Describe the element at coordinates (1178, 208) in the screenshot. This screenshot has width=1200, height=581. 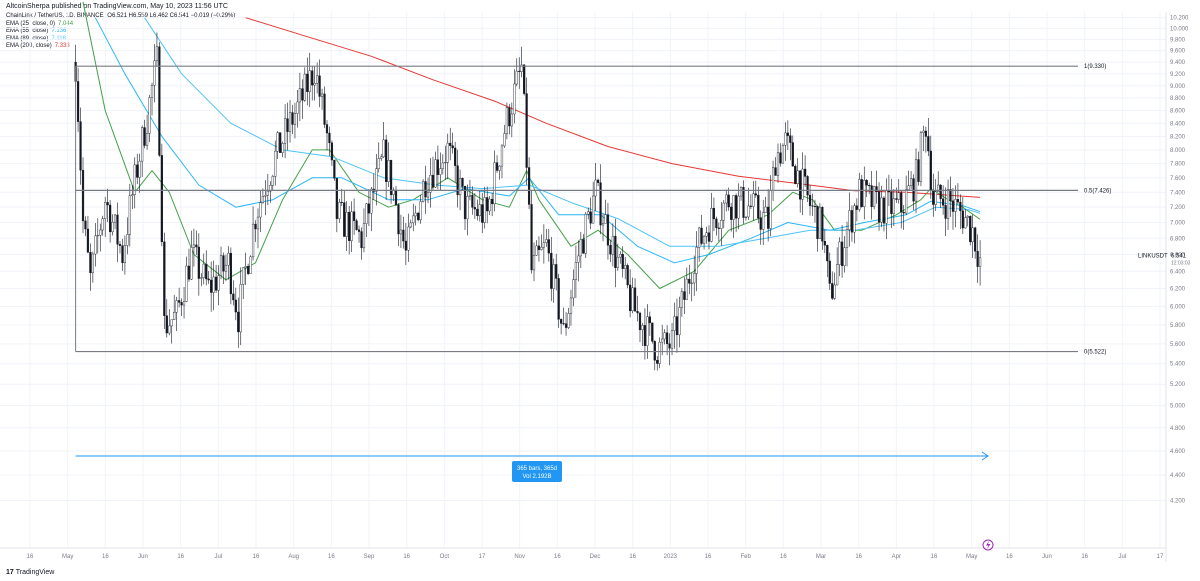
I see `price-tick-label: 7.200` at that location.